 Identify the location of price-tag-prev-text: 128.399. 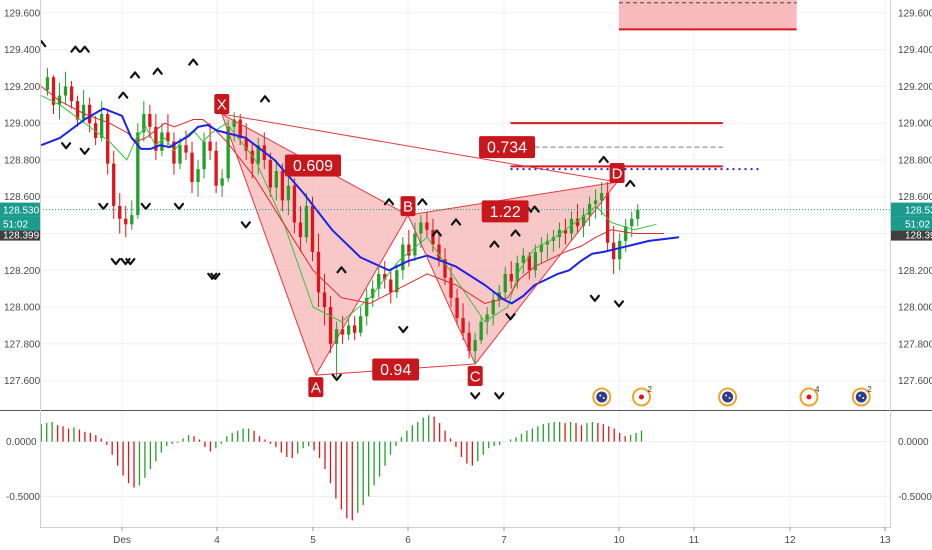
(21, 236).